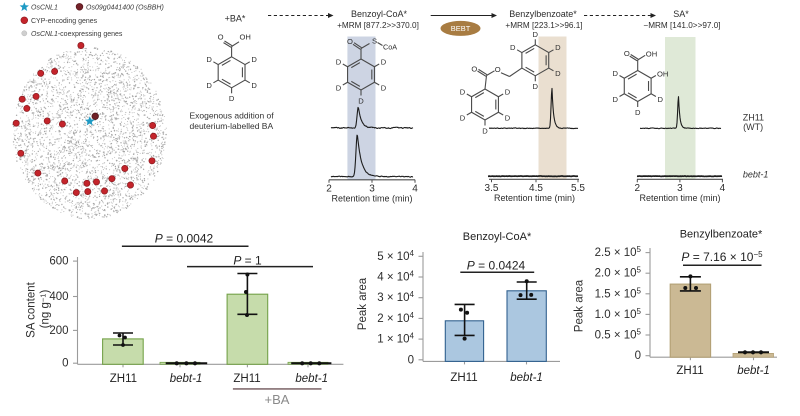 The height and width of the screenshot is (416, 800). I want to click on svg-text: Exogenous addition of, so click(232, 116).